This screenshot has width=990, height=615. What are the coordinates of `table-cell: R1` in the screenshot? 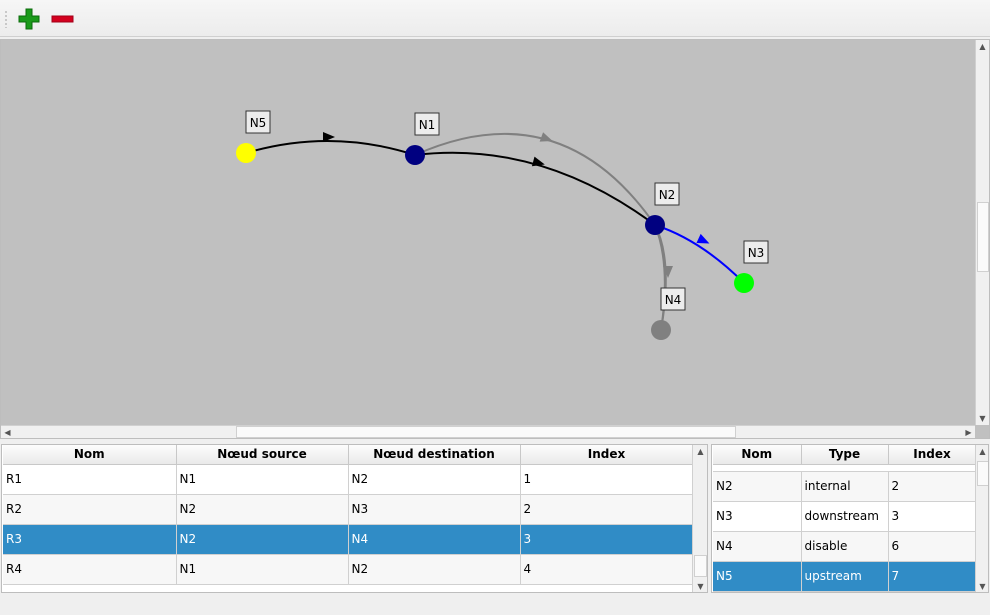 It's located at (90, 479).